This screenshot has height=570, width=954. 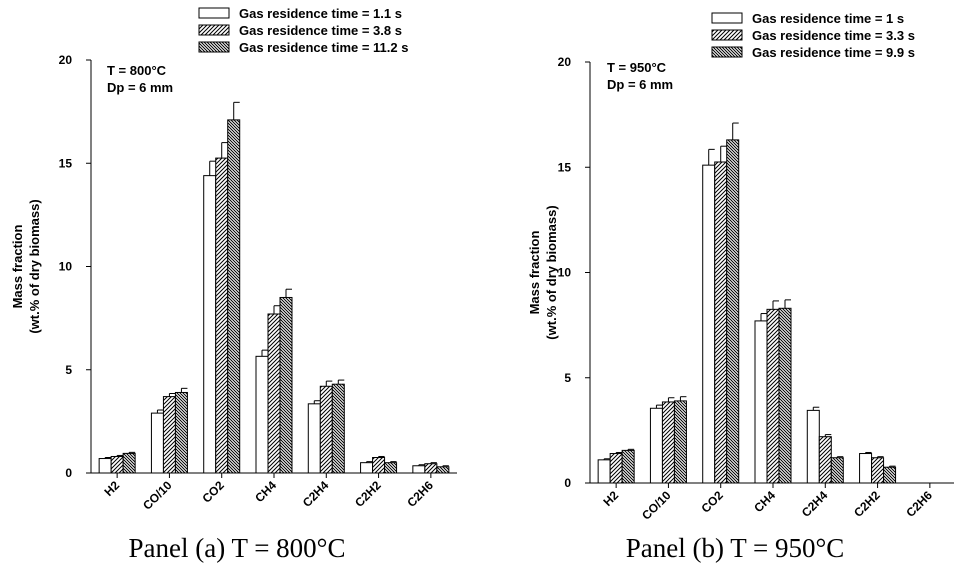 What do you see at coordinates (637, 67) in the screenshot?
I see `condition-annotation: T = 950°C` at bounding box center [637, 67].